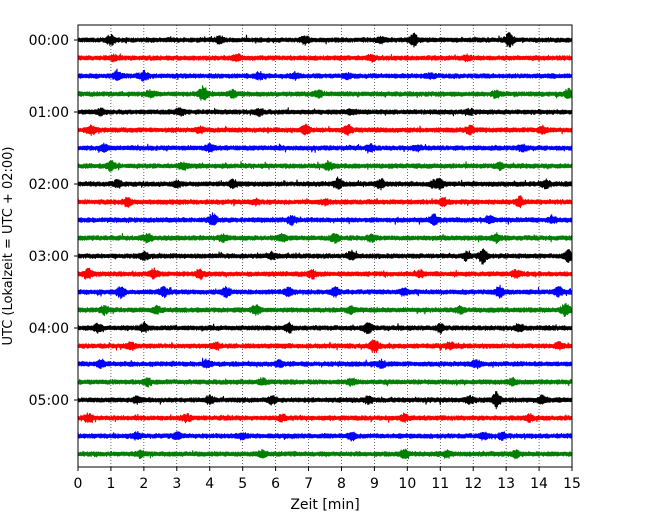 This screenshot has width=650, height=520. Describe the element at coordinates (143, 484) in the screenshot. I see `x-tick-label-2: 2` at that location.